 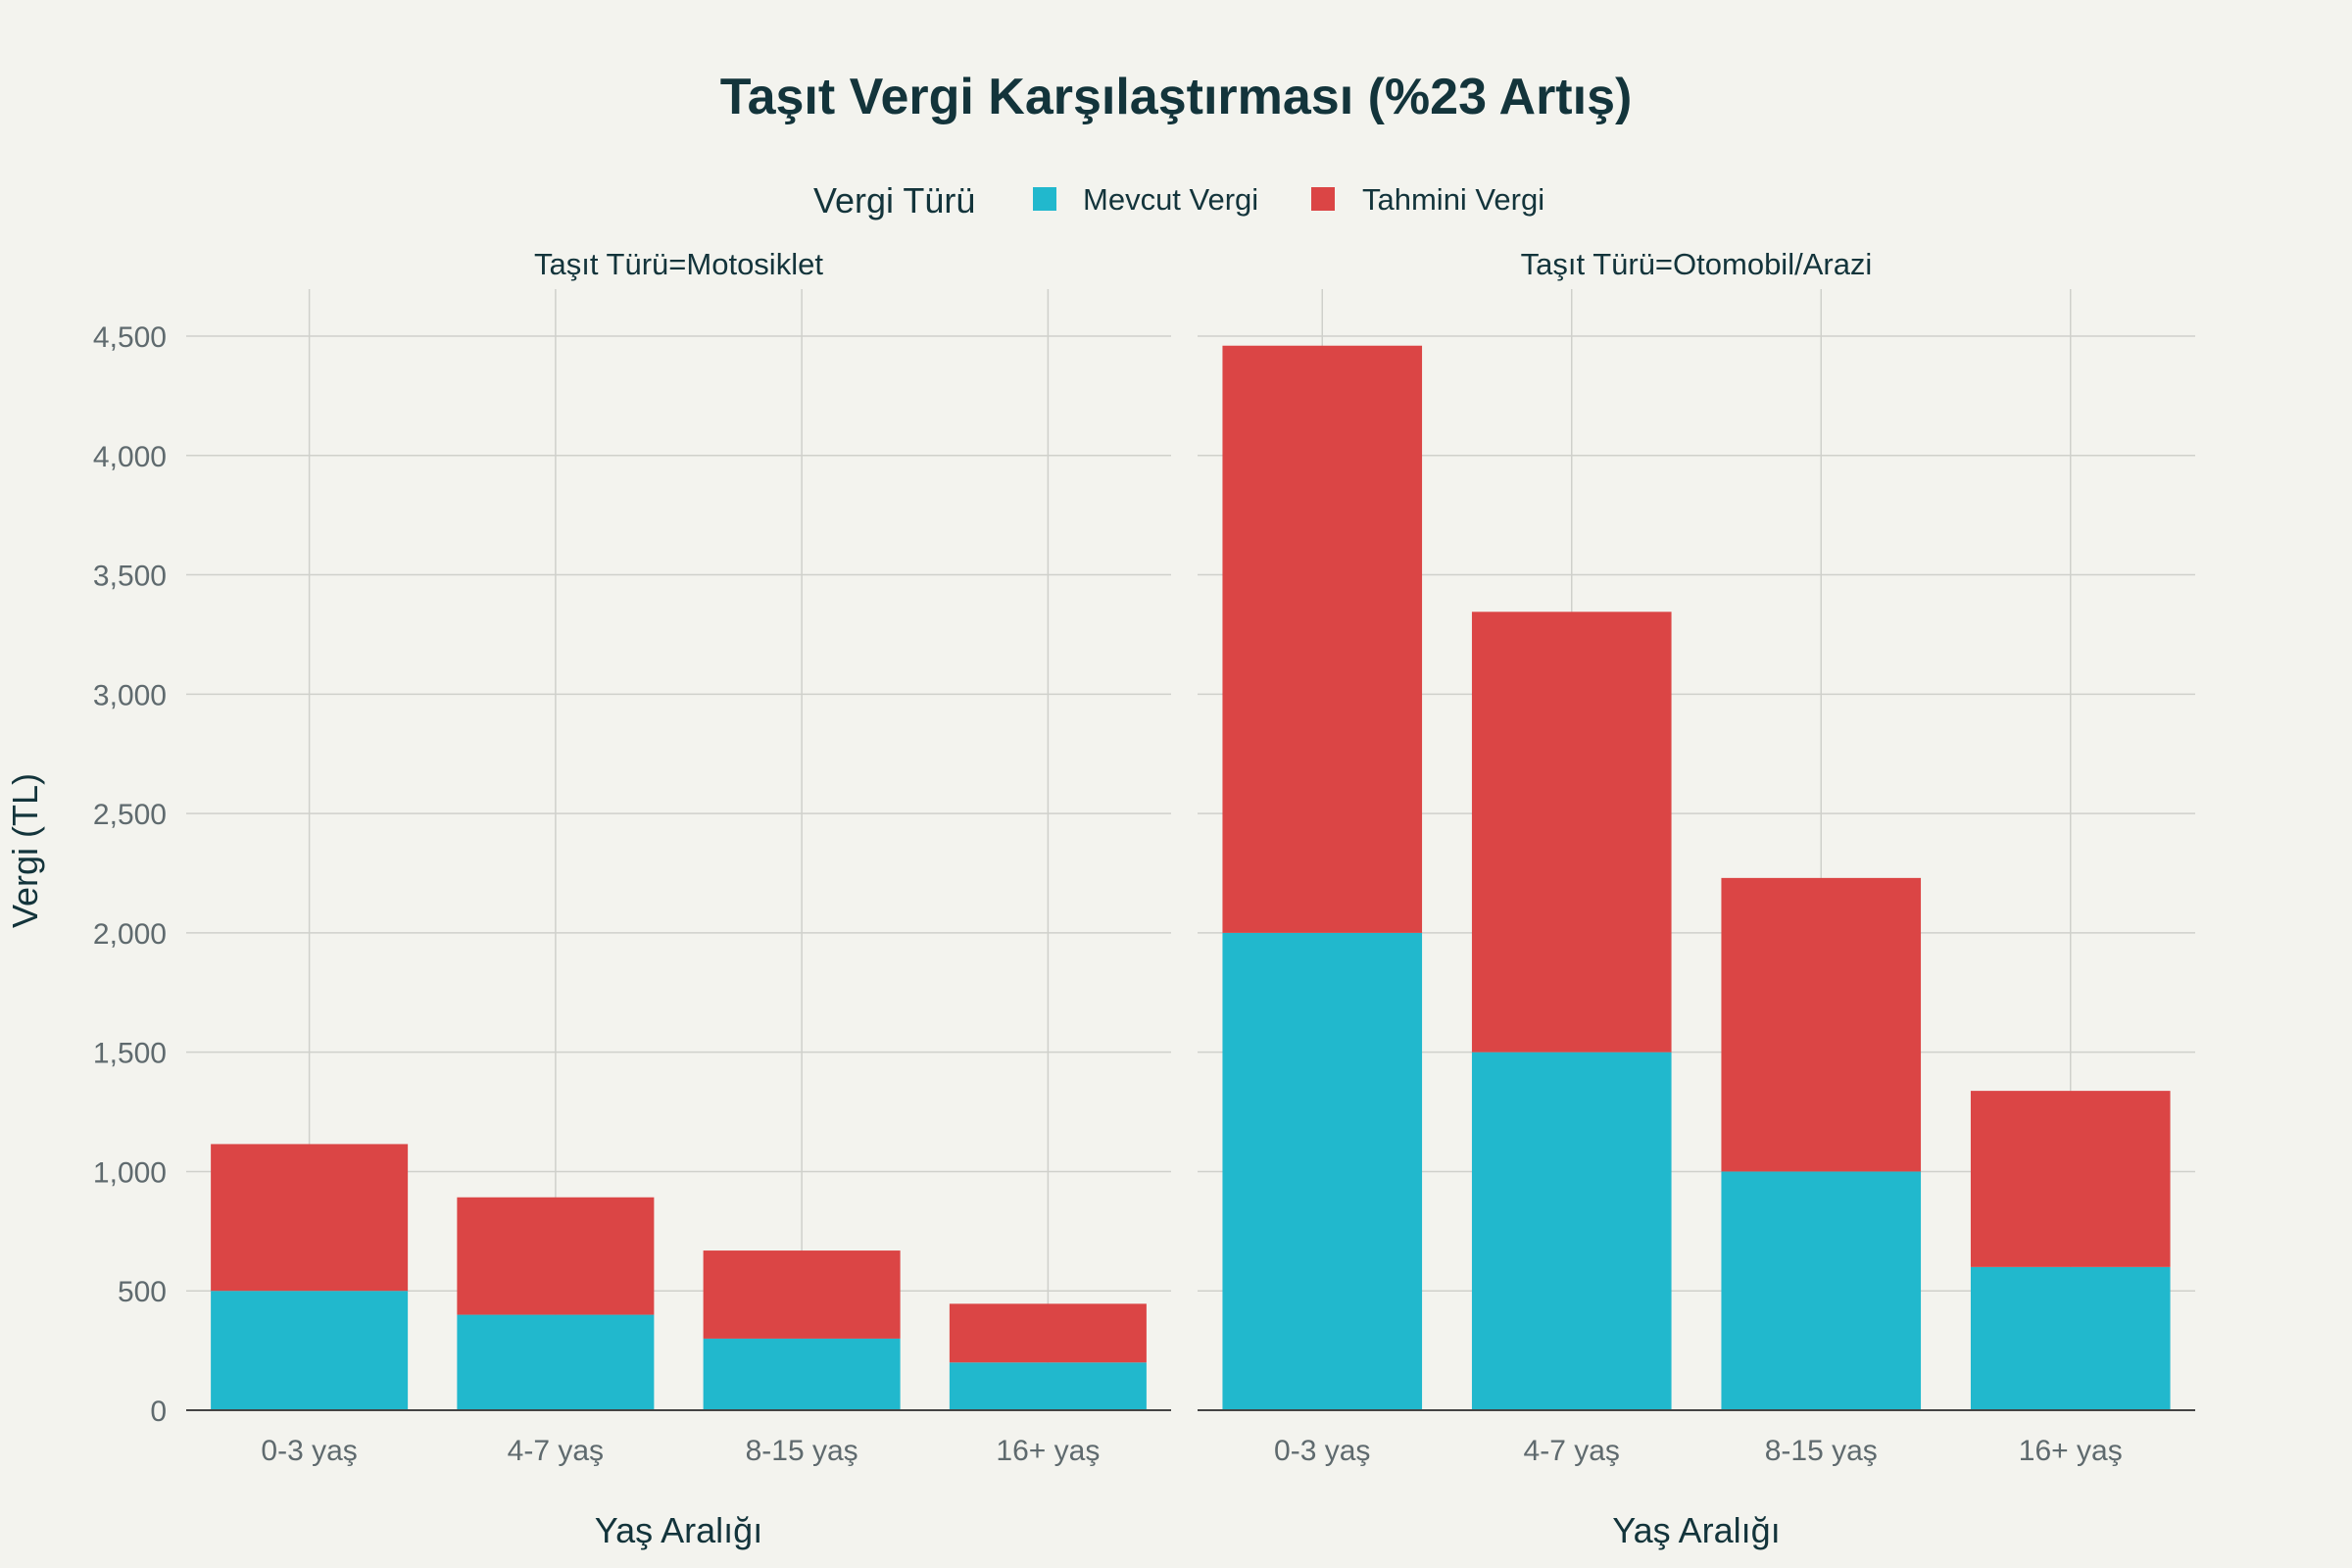 What do you see at coordinates (130, 577) in the screenshot?
I see `y-tick-label: 3,500` at bounding box center [130, 577].